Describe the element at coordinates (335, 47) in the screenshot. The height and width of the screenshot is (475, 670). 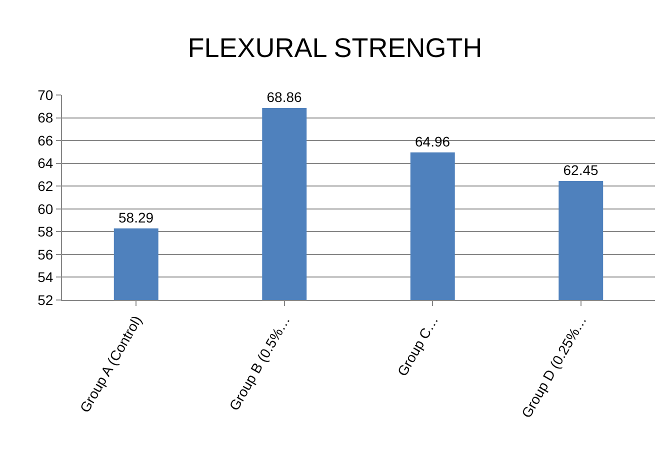
I see `chart-title: FLEXURAL STRENGTH` at that location.